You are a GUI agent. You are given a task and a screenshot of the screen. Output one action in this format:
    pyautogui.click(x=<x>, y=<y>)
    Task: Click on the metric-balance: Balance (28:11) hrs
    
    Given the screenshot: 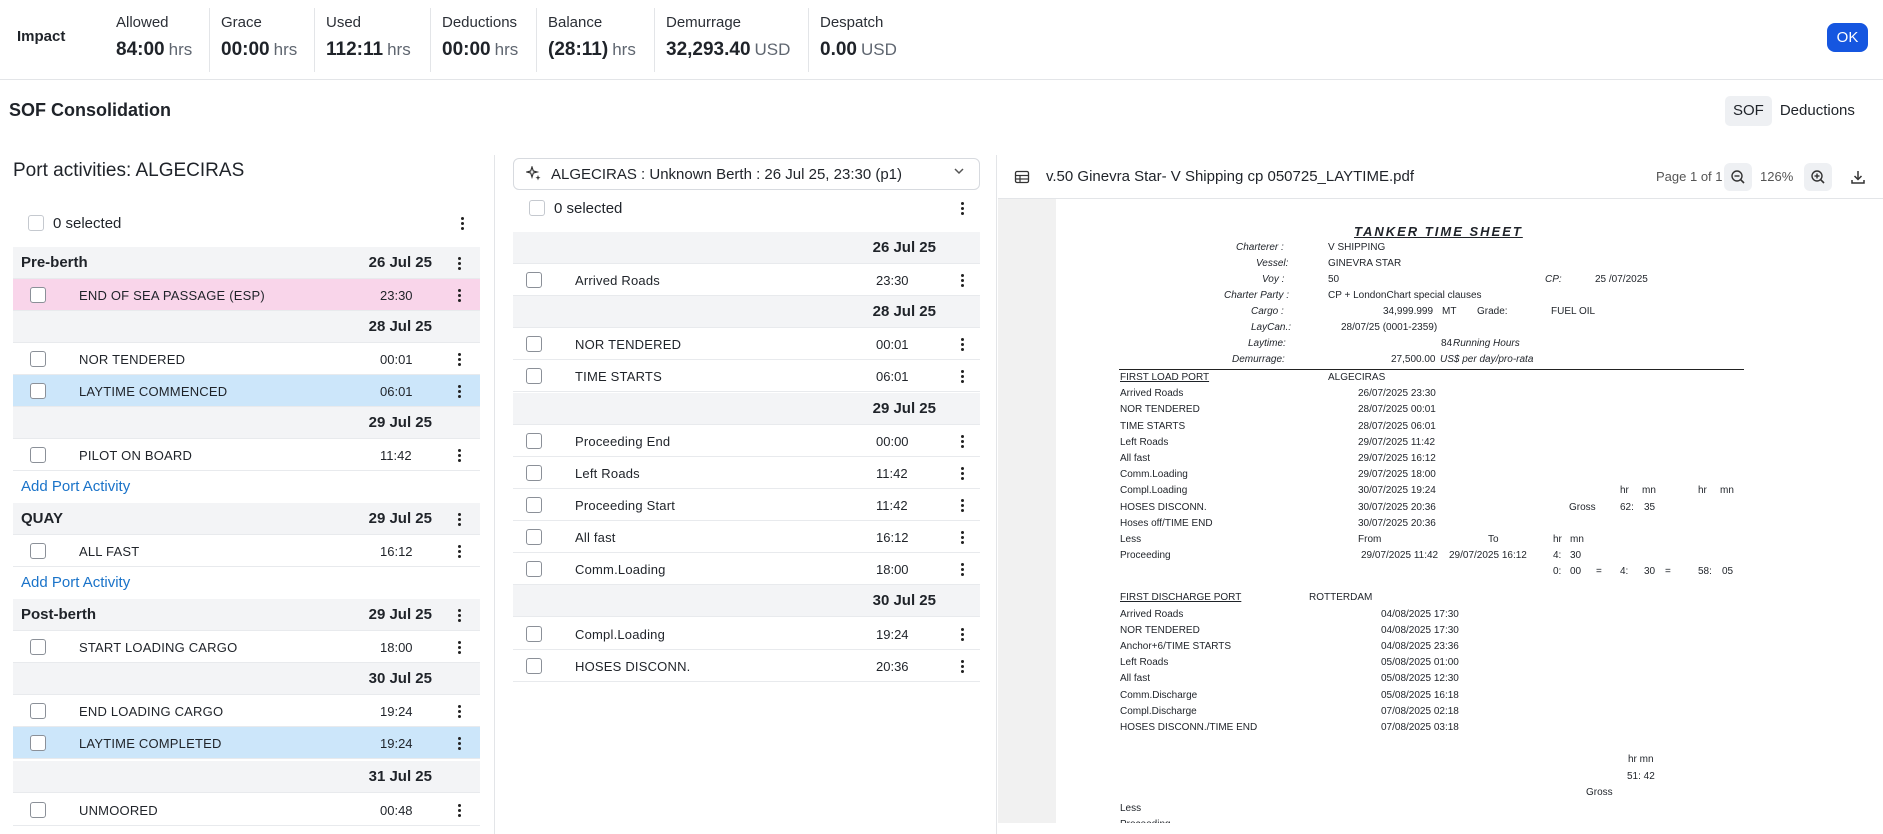 What is the action you would take?
    pyautogui.click(x=594, y=40)
    